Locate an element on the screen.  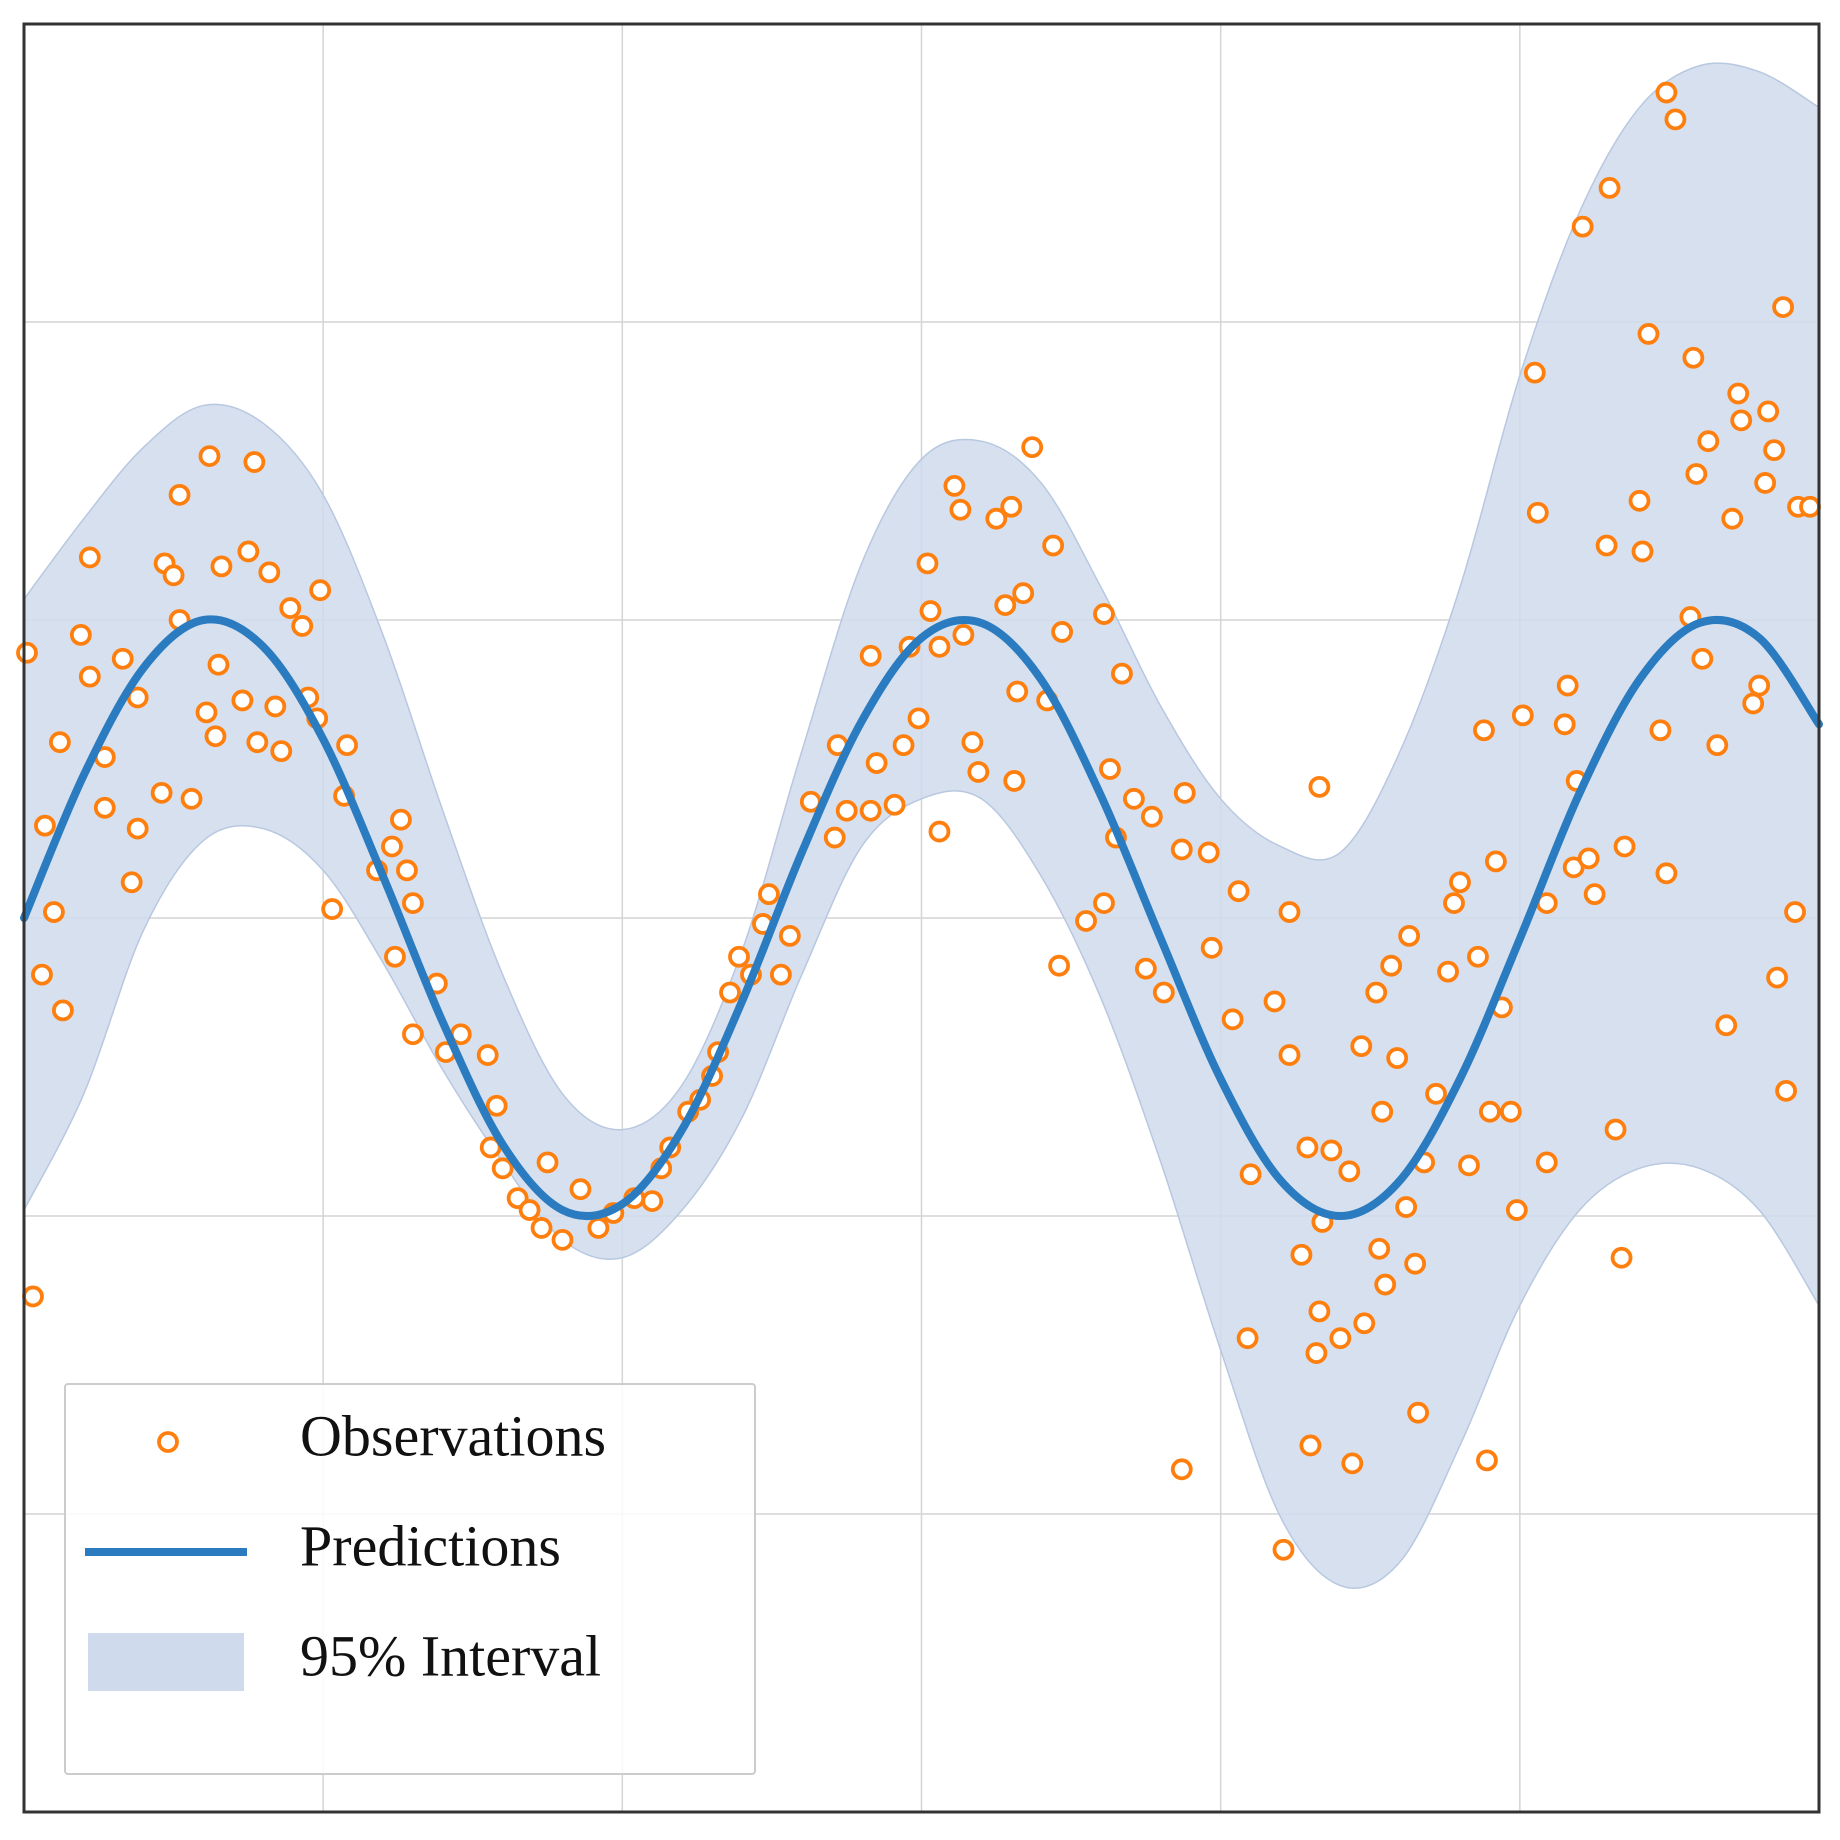
legend-label: Observations is located at coordinates (453, 1435).